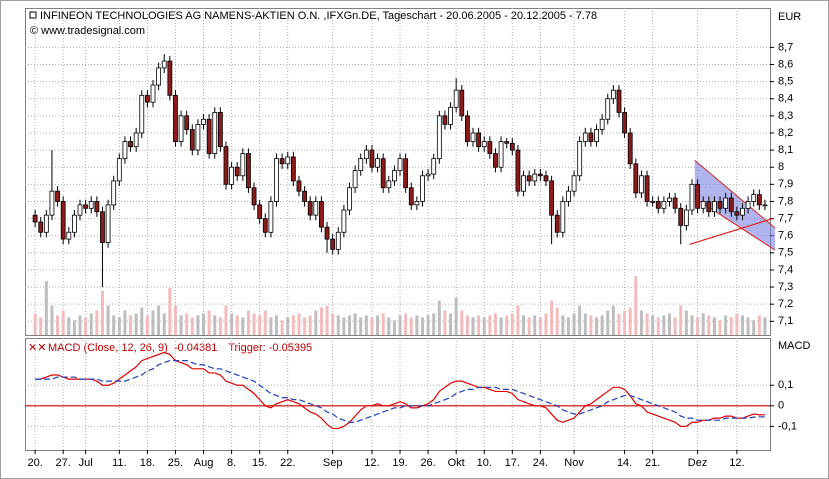 The height and width of the screenshot is (479, 829). I want to click on y-tick-label: 8,3, so click(785, 116).